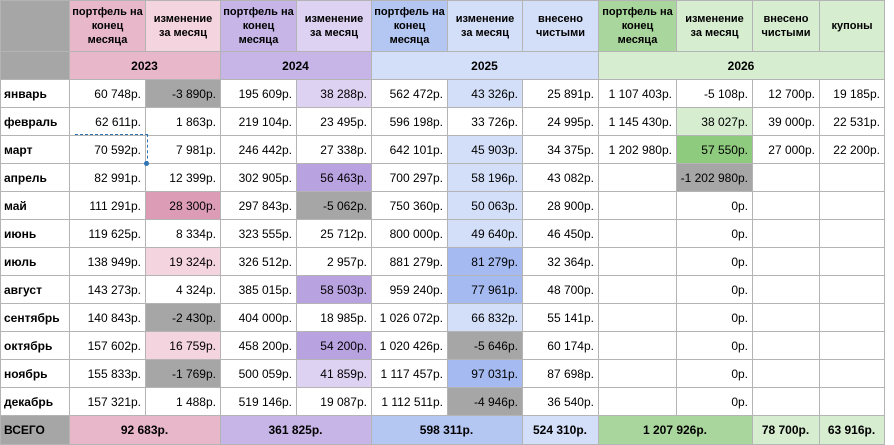  What do you see at coordinates (145, 430) in the screenshot?
I see `total-2023: 92 683р.` at bounding box center [145, 430].